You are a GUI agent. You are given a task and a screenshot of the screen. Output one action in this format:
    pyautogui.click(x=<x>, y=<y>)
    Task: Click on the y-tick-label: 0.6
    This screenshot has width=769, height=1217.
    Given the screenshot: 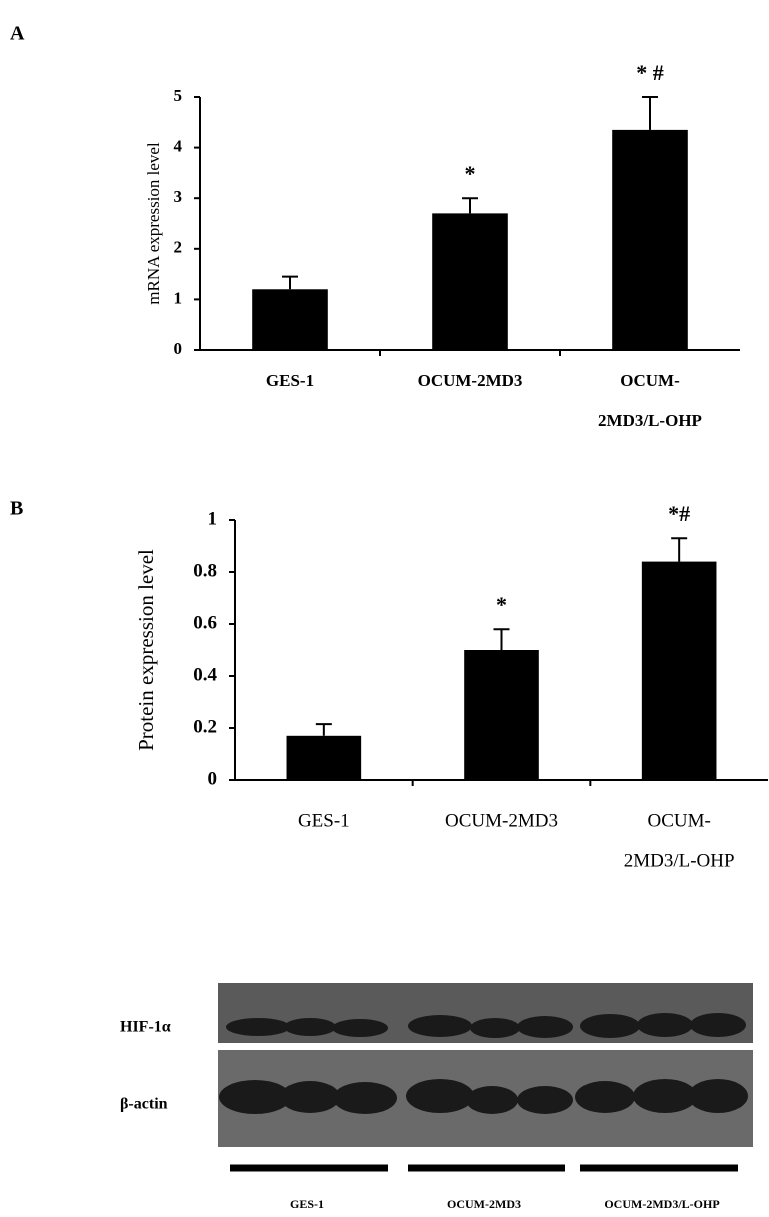 What is the action you would take?
    pyautogui.click(x=205, y=622)
    